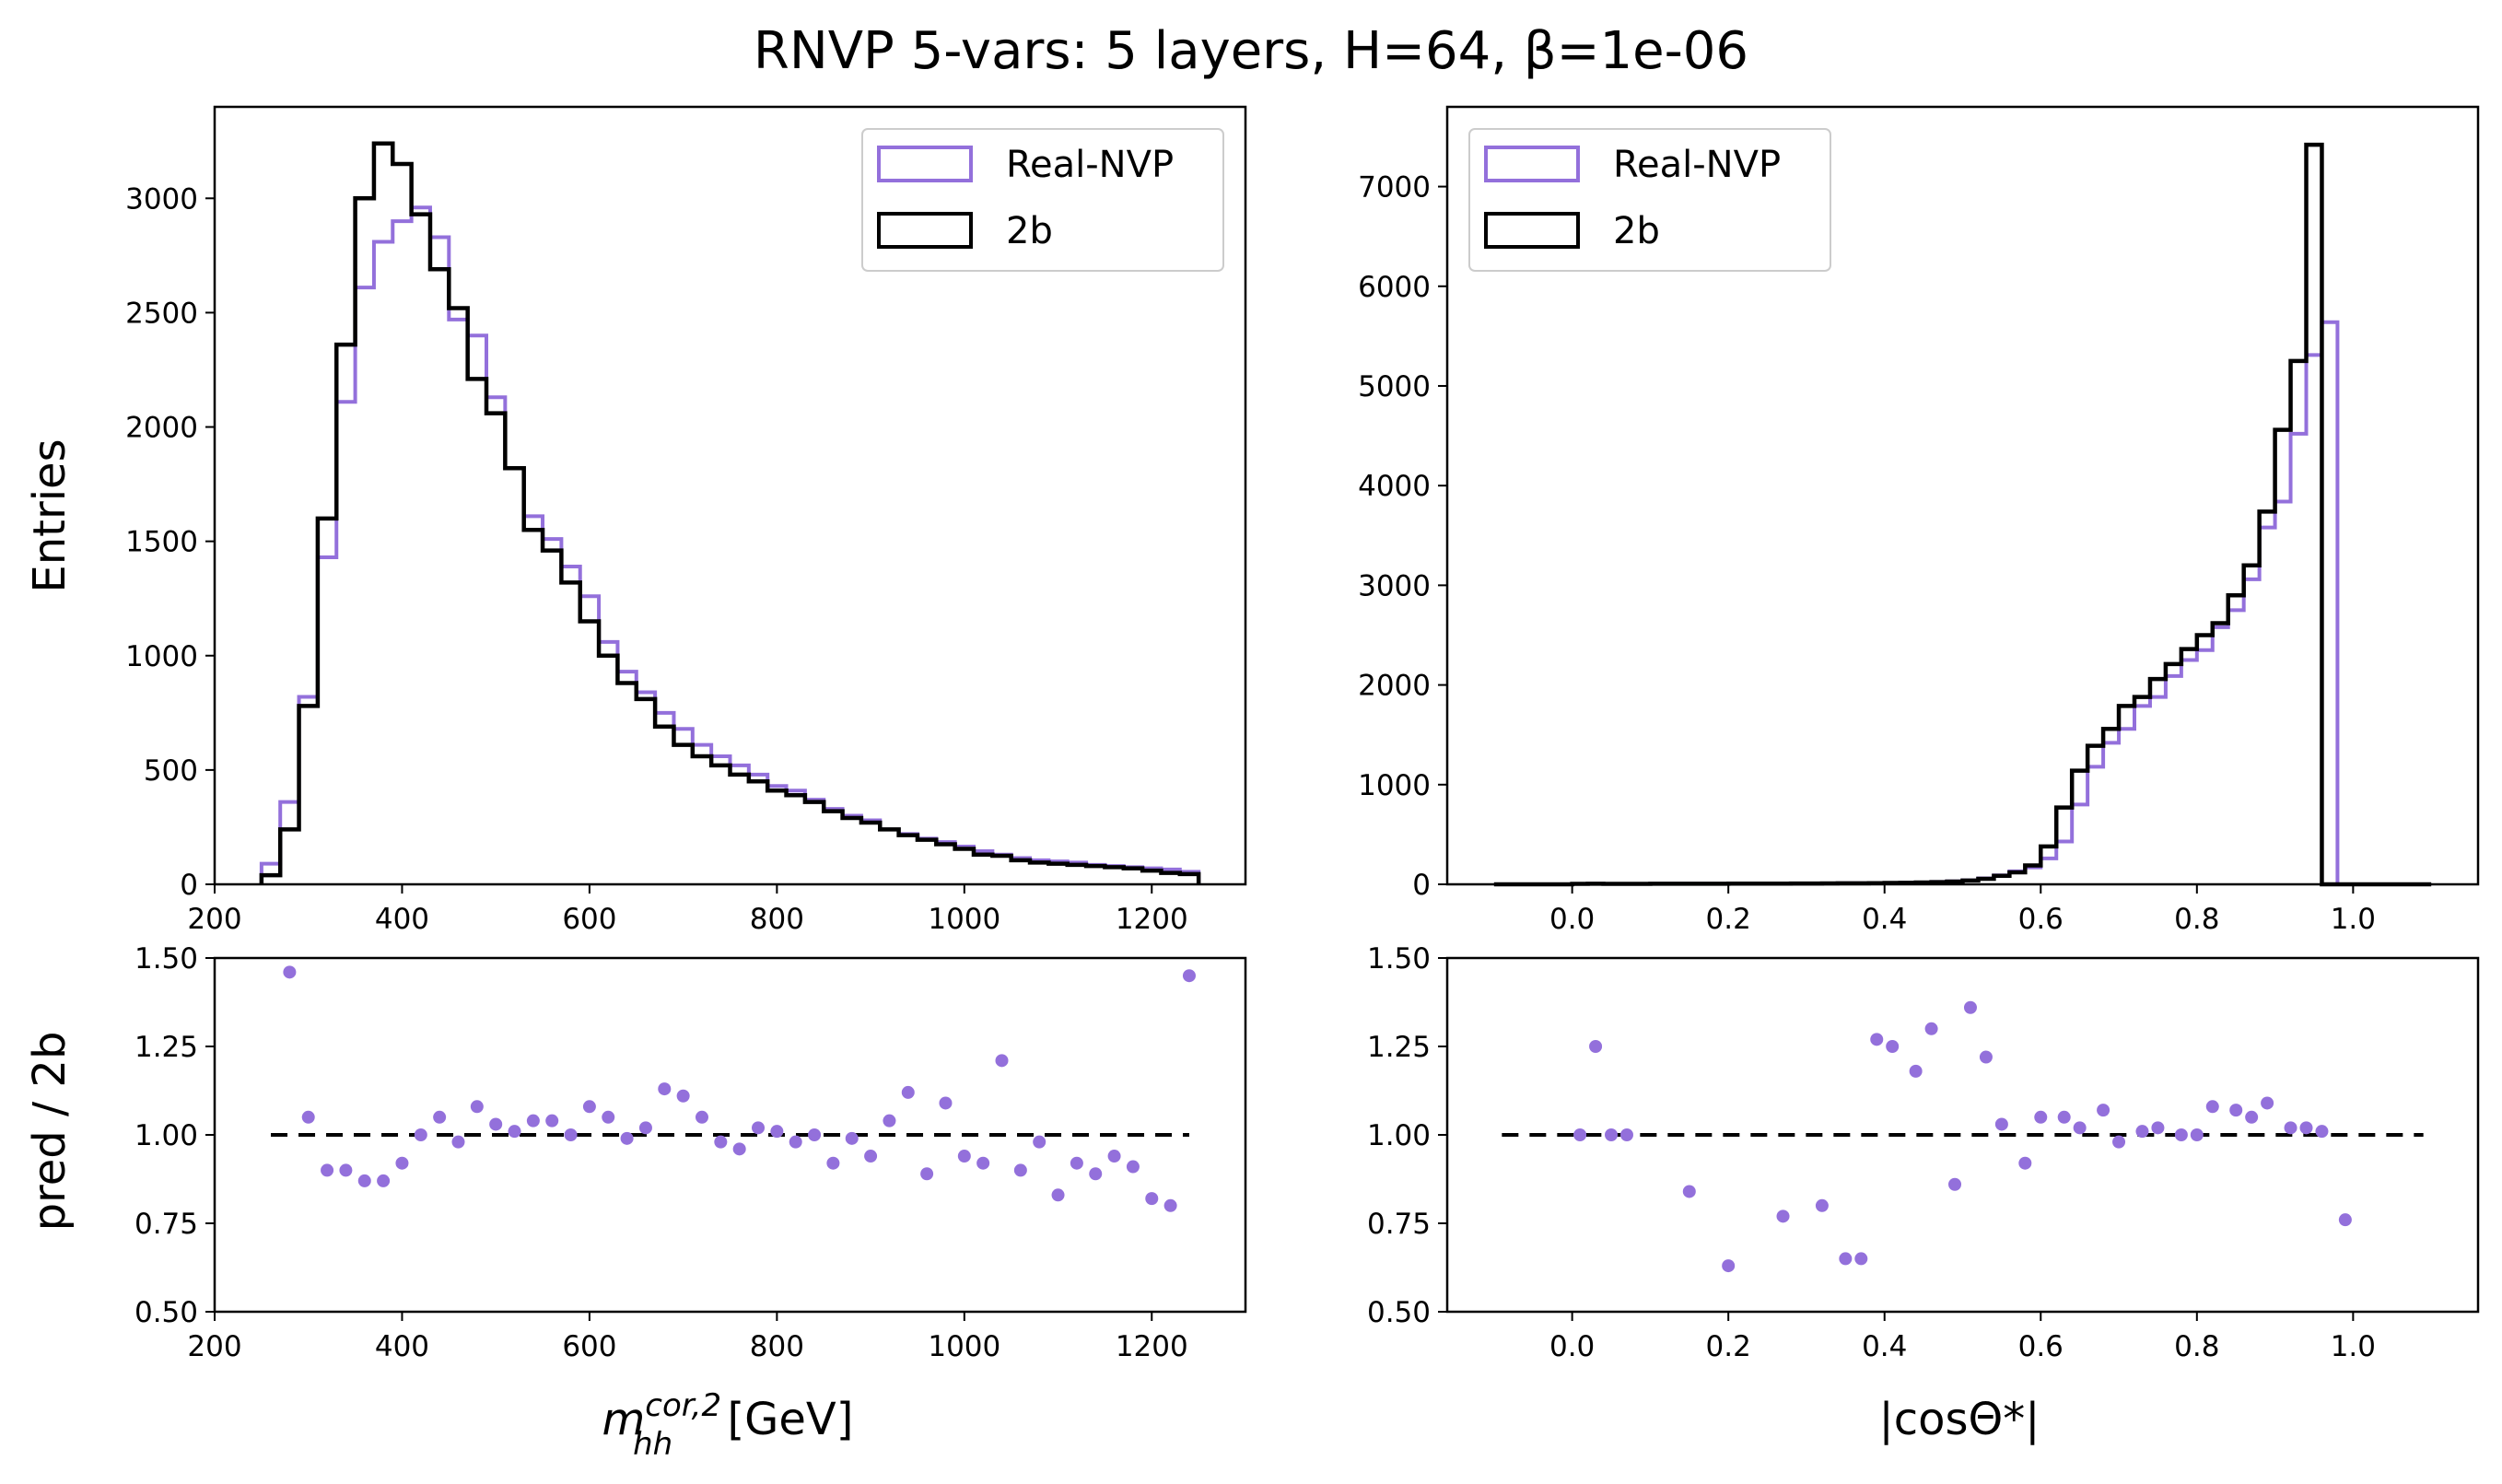  Describe the element at coordinates (1394, 187) in the screenshot. I see `y-tick-label: 7000` at that location.